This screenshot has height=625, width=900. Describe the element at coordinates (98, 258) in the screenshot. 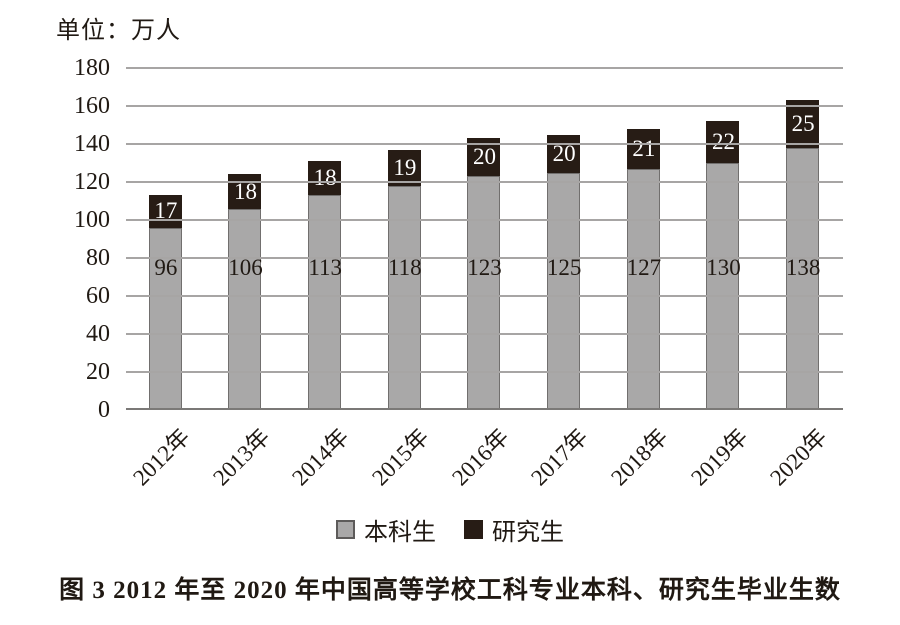

I see `y-tick-label: 80` at that location.